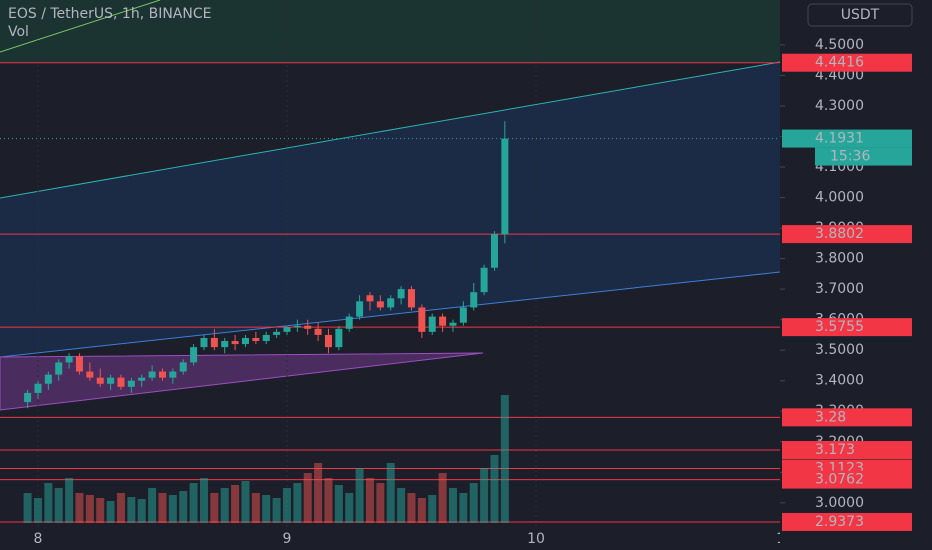 The height and width of the screenshot is (550, 932). I want to click on channel-bottom, so click(390, 314).